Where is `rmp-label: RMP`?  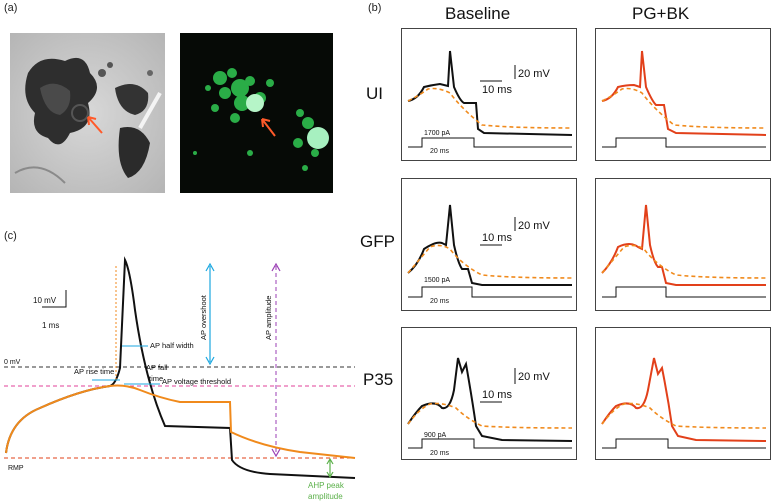 rmp-label: RMP is located at coordinates (16, 468).